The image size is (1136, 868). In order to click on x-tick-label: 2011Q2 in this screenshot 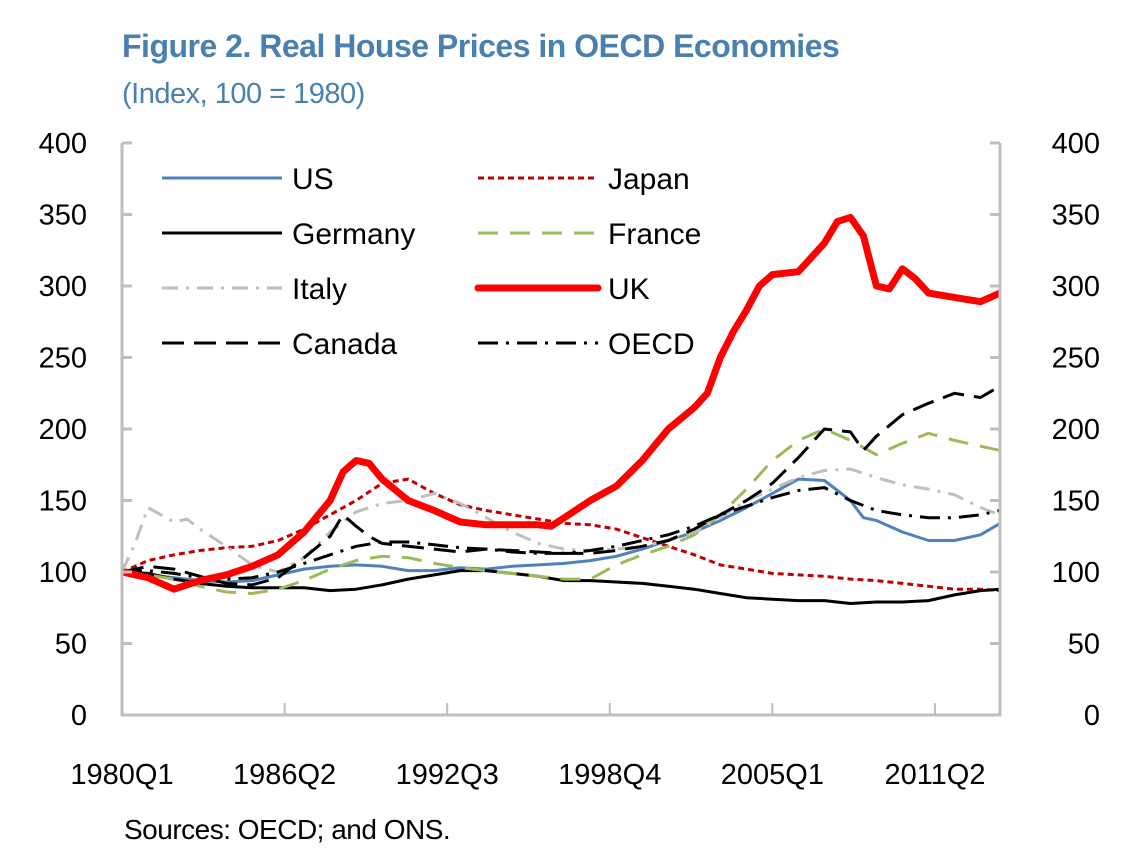, I will do `click(934, 775)`.